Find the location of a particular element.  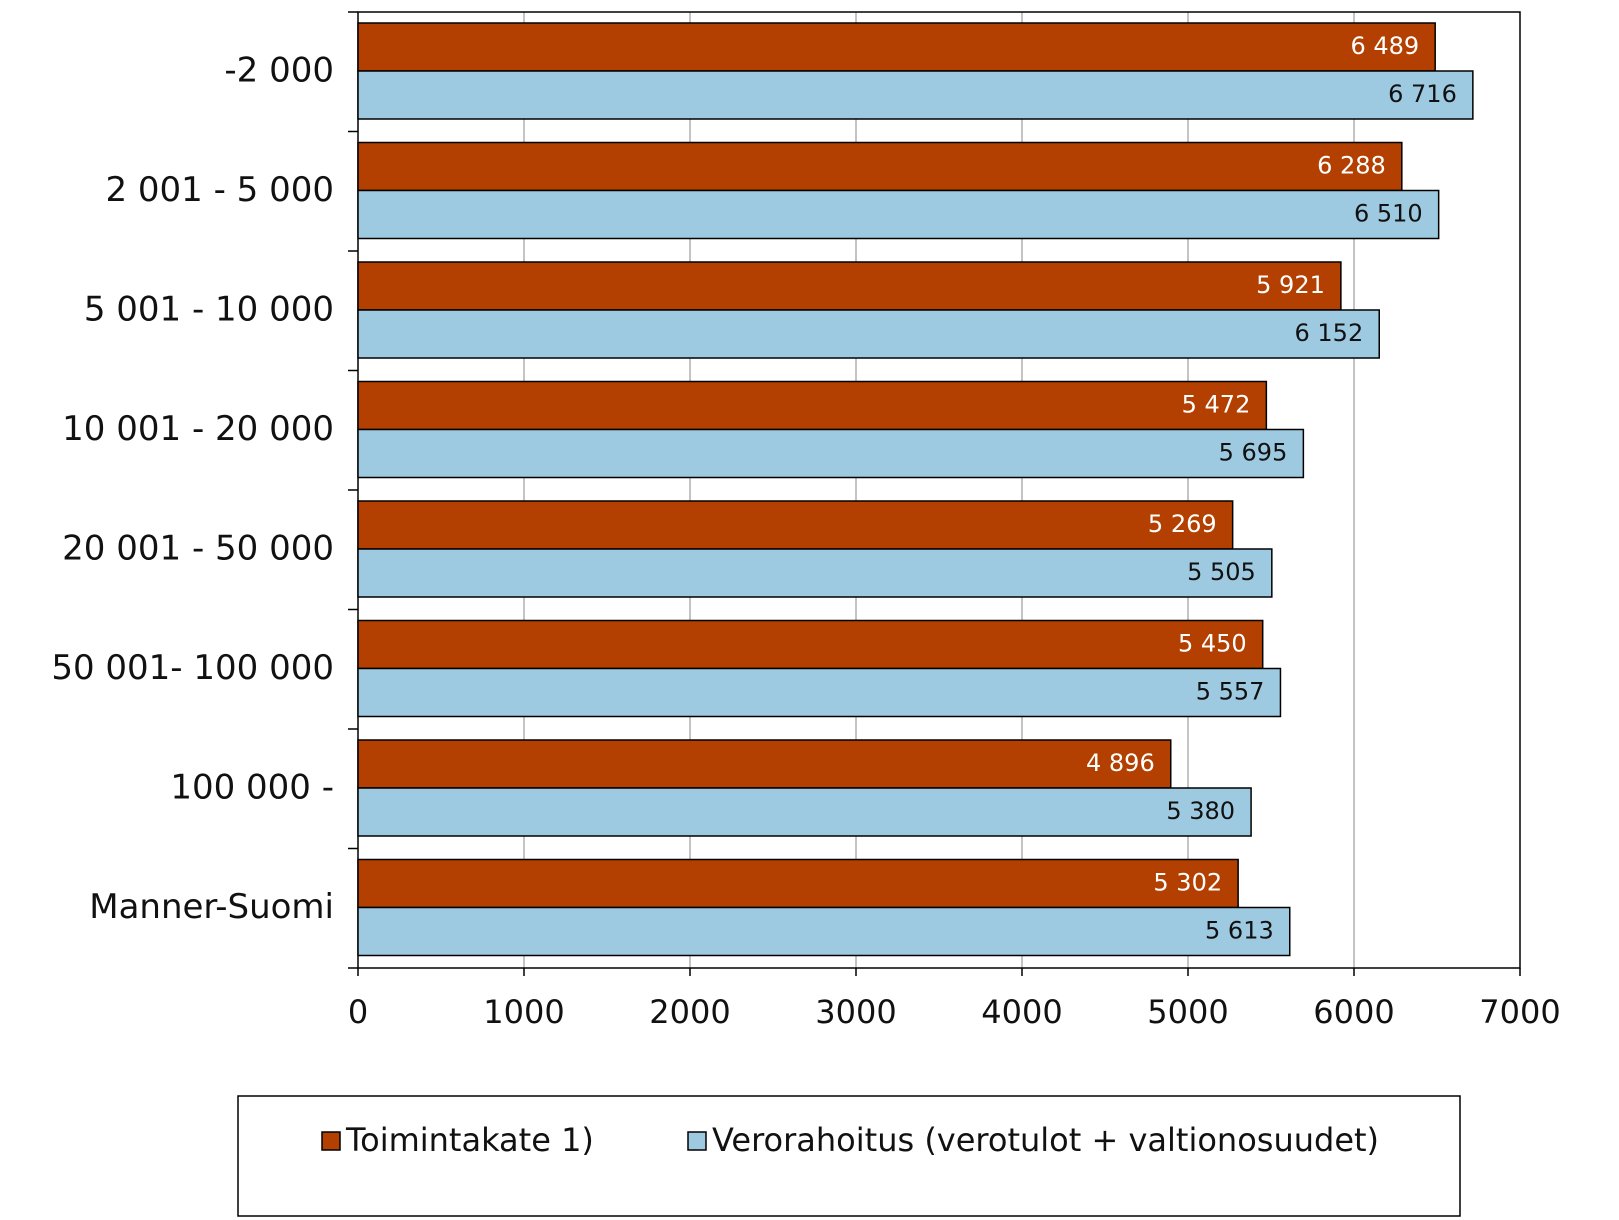

data-label: 5 505 is located at coordinates (1221, 572).